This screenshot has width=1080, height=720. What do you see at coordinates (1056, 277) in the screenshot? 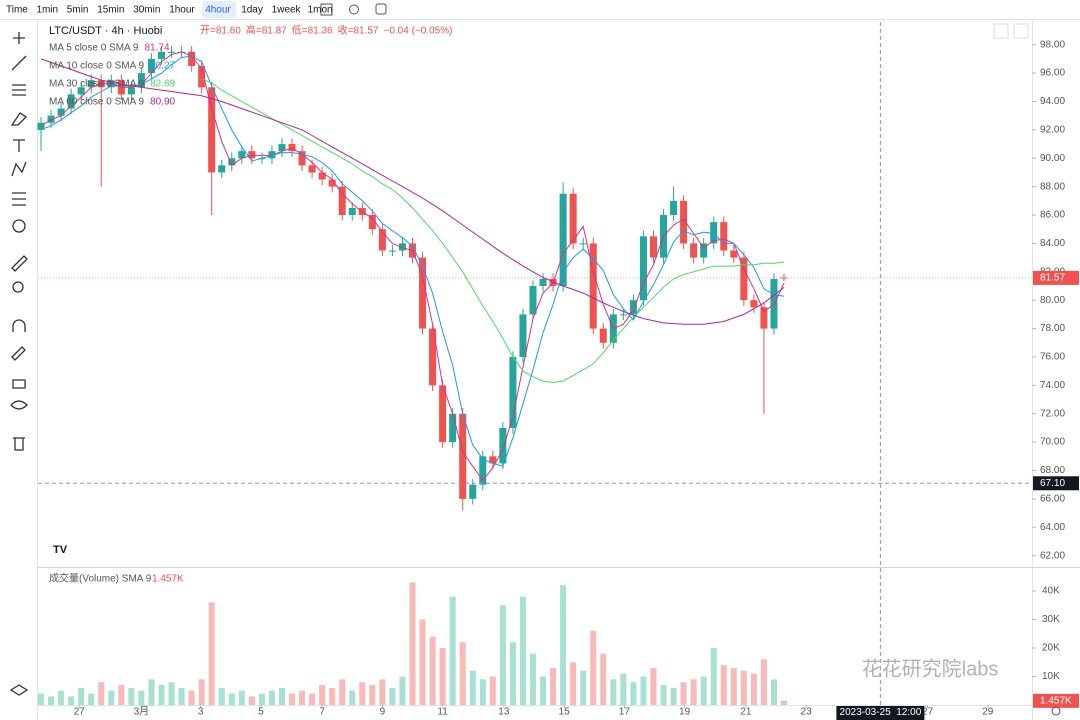
I see `last-price-box` at bounding box center [1056, 277].